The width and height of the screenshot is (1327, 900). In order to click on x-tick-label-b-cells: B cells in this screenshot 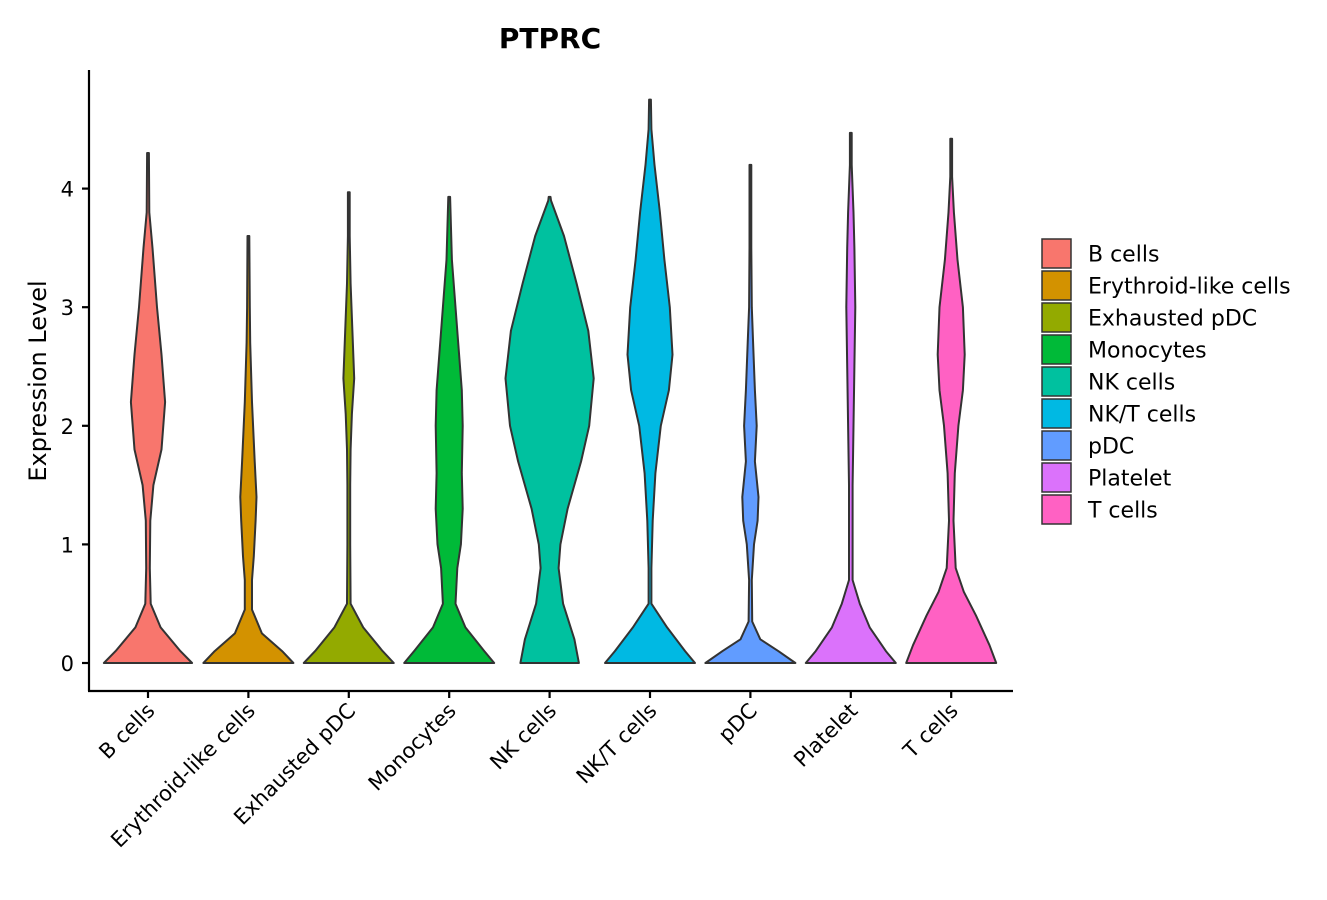, I will do `click(126, 731)`.